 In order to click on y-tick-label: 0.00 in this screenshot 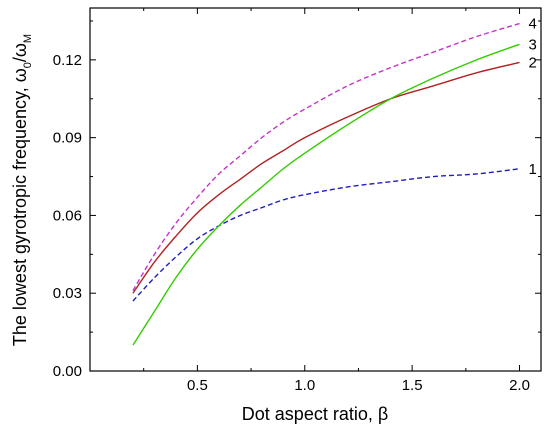, I will do `click(67, 371)`.